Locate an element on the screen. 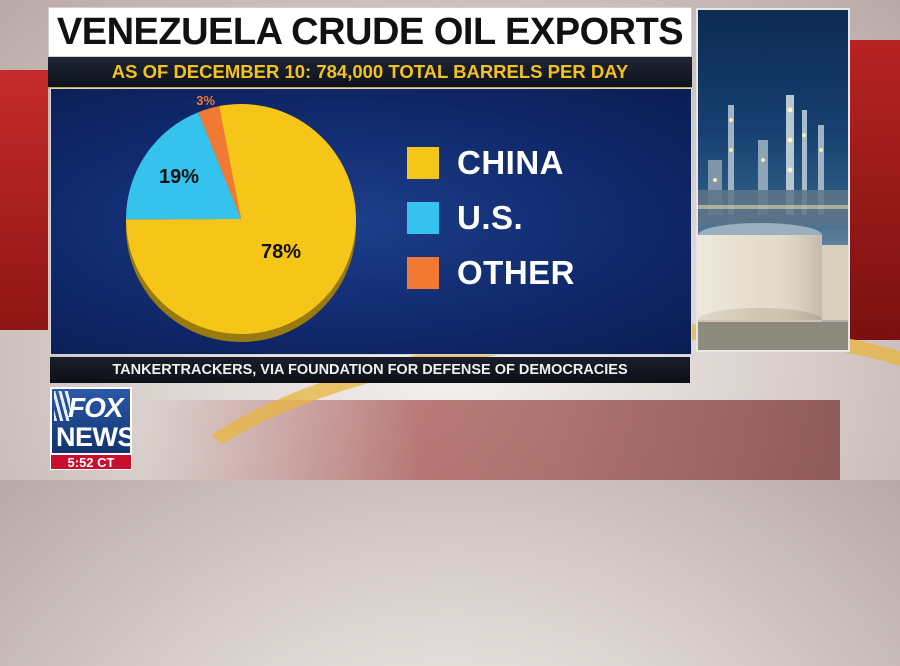 Image resolution: width=900 pixels, height=666 pixels. legend-item-other: OTHER is located at coordinates (491, 272).